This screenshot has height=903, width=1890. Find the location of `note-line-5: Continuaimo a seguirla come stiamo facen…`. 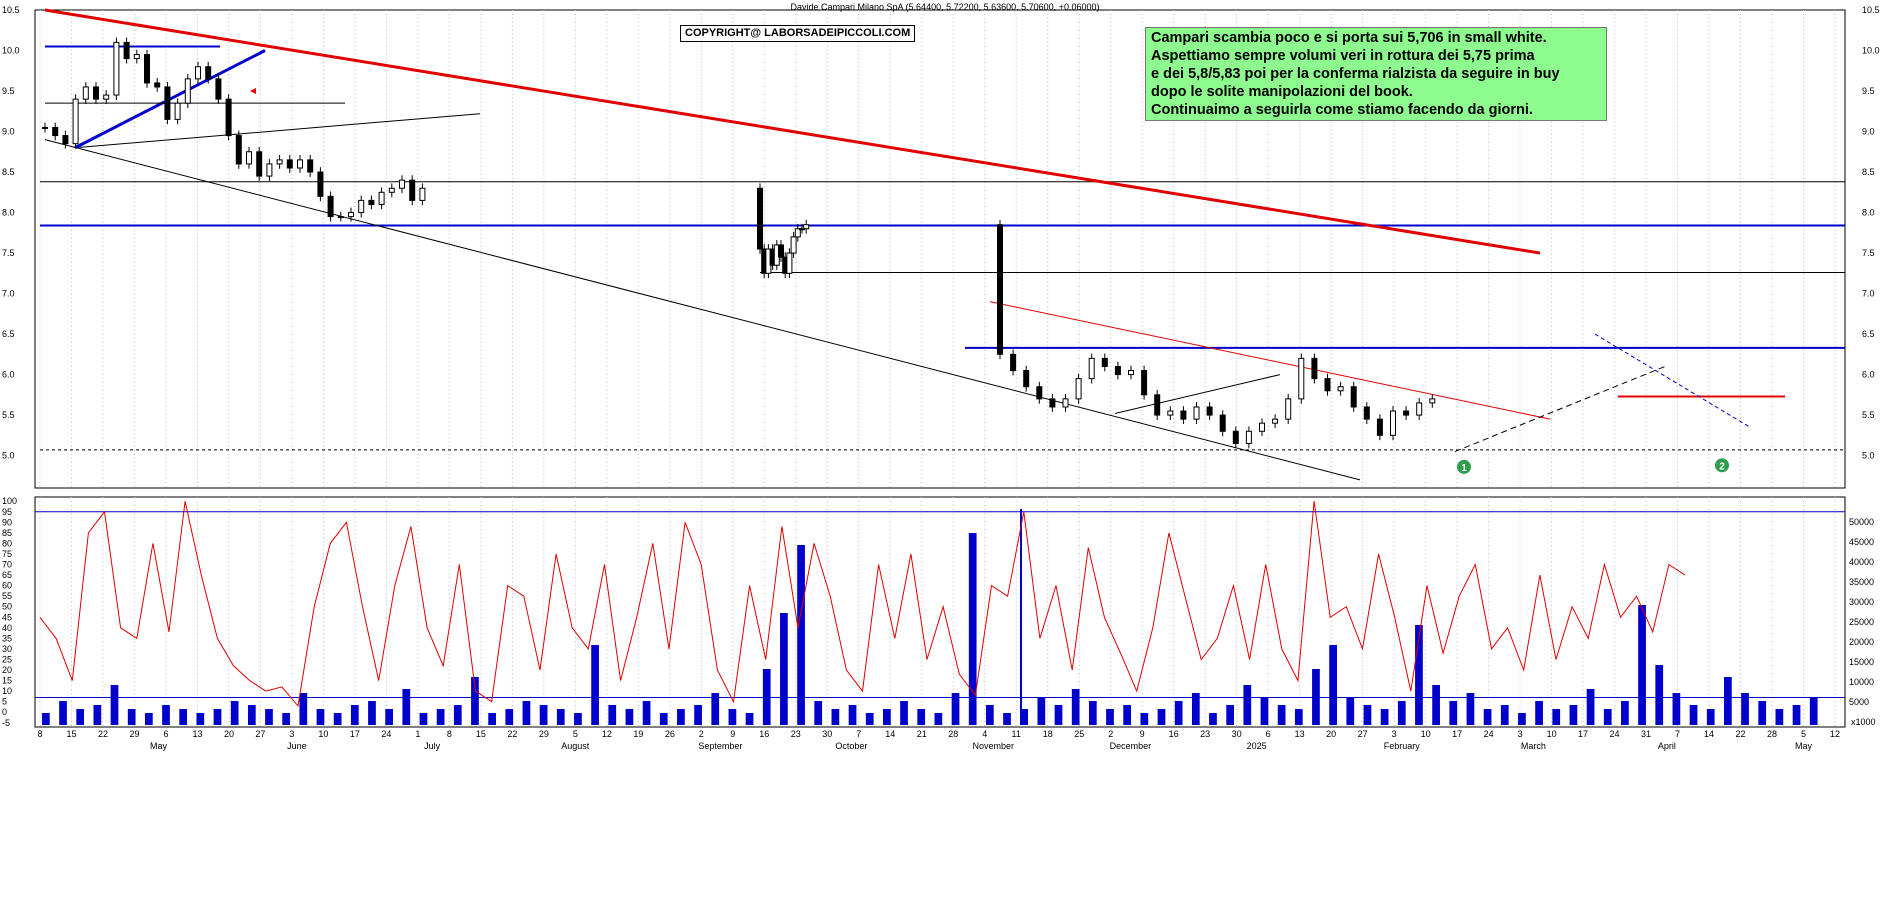

note-line-5: Continuaimo a seguirla come stiamo facen… is located at coordinates (1342, 110).